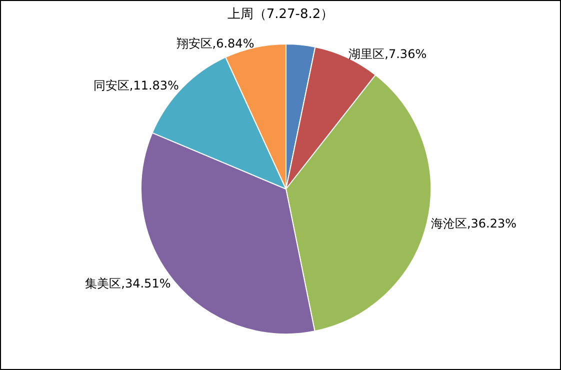 The image size is (561, 370). I want to click on slice-label: 翔安区,6.84%, so click(215, 43).